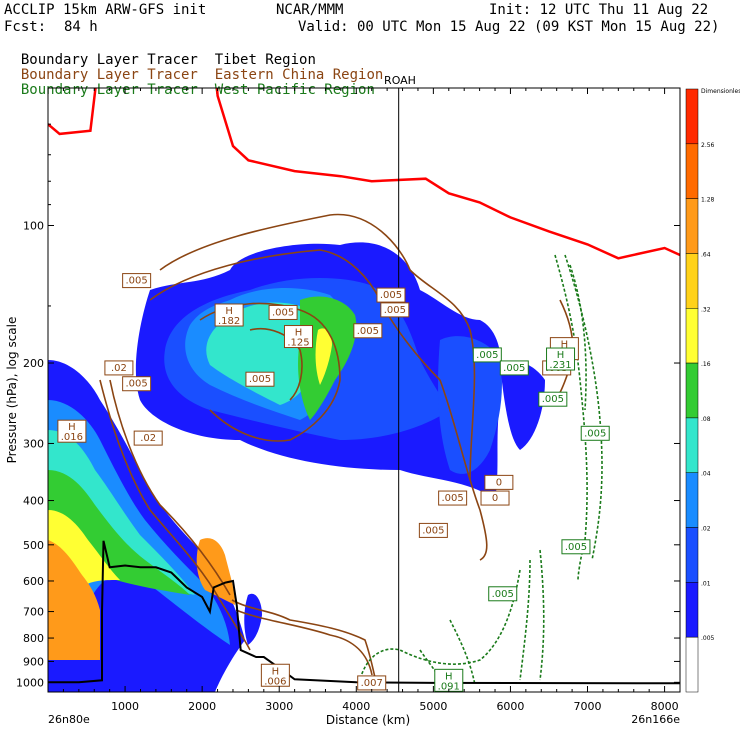 The width and height of the screenshot is (740, 740). I want to click on tracer-label-text: .006, so click(275, 681).